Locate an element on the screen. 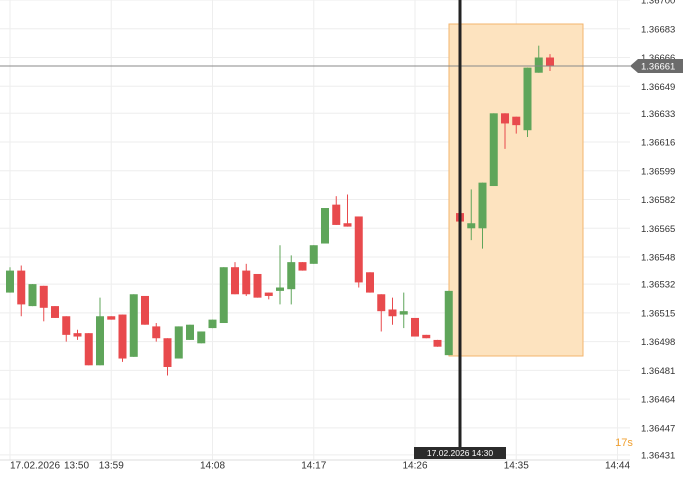  y-tick-label: 1.36700 is located at coordinates (658, 3).